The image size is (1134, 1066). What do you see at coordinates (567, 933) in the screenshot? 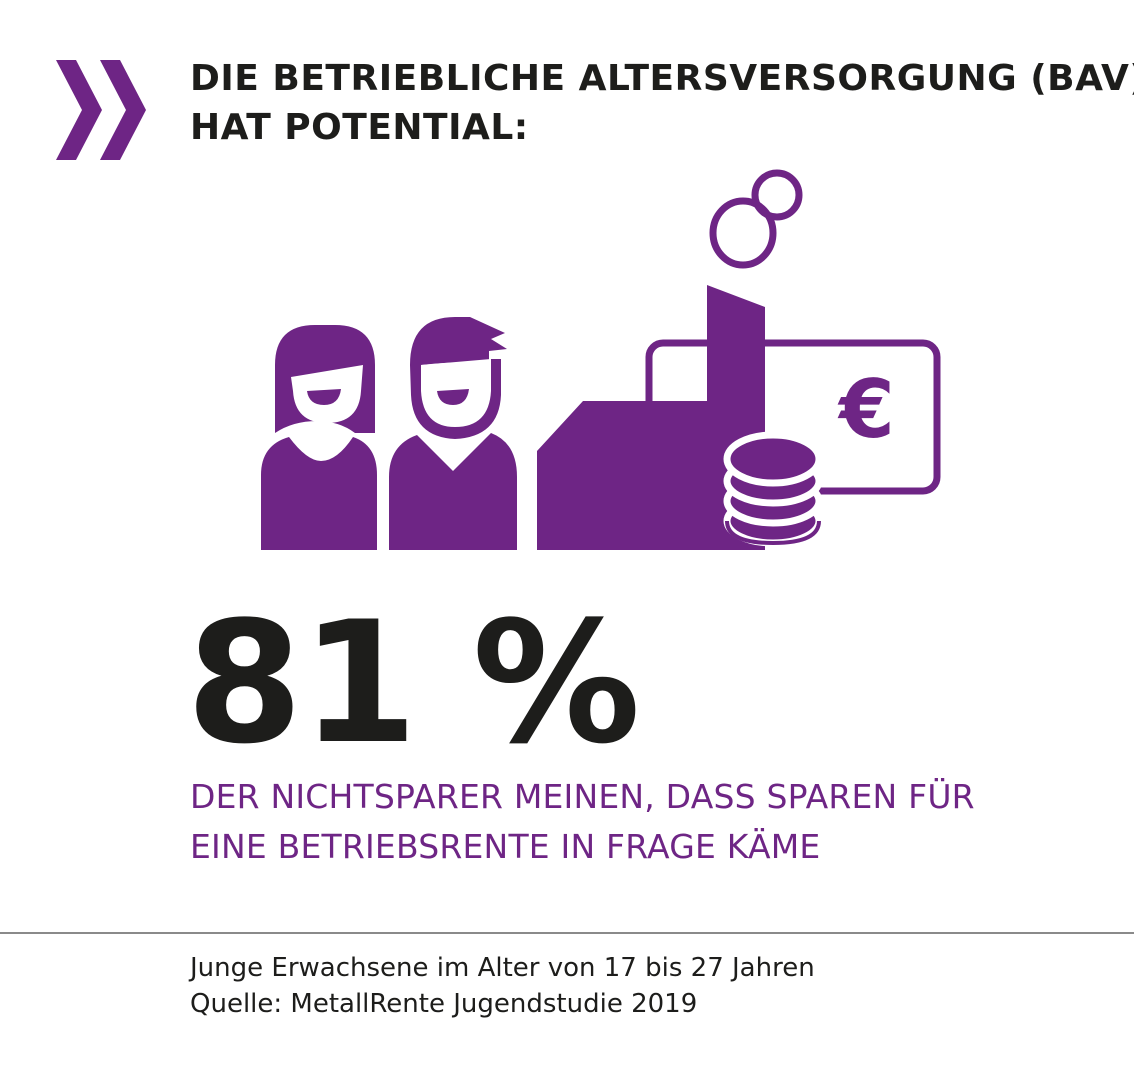
I see `divider` at bounding box center [567, 933].